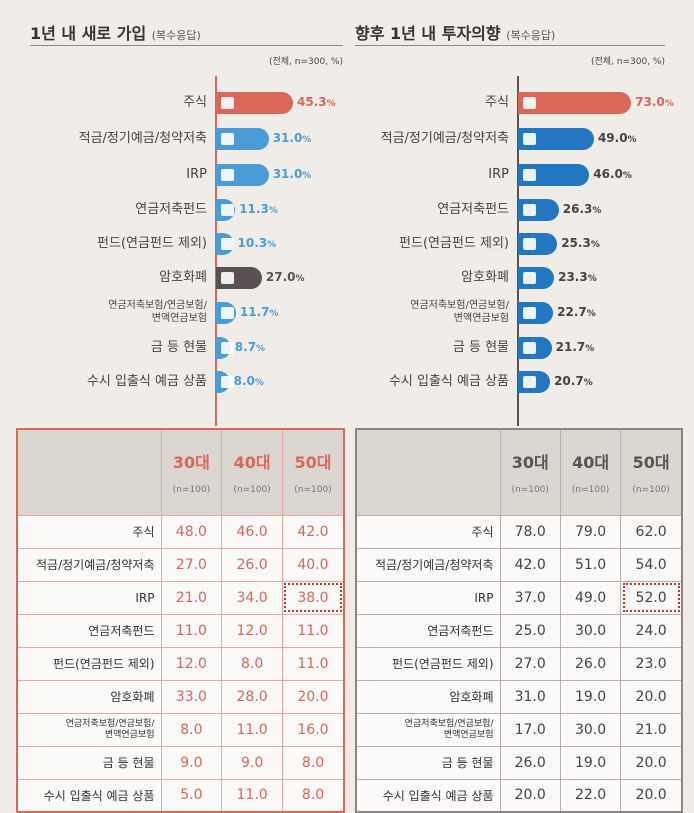 This screenshot has width=694, height=813. What do you see at coordinates (428, 597) in the screenshot?
I see `row-label: IRP` at bounding box center [428, 597].